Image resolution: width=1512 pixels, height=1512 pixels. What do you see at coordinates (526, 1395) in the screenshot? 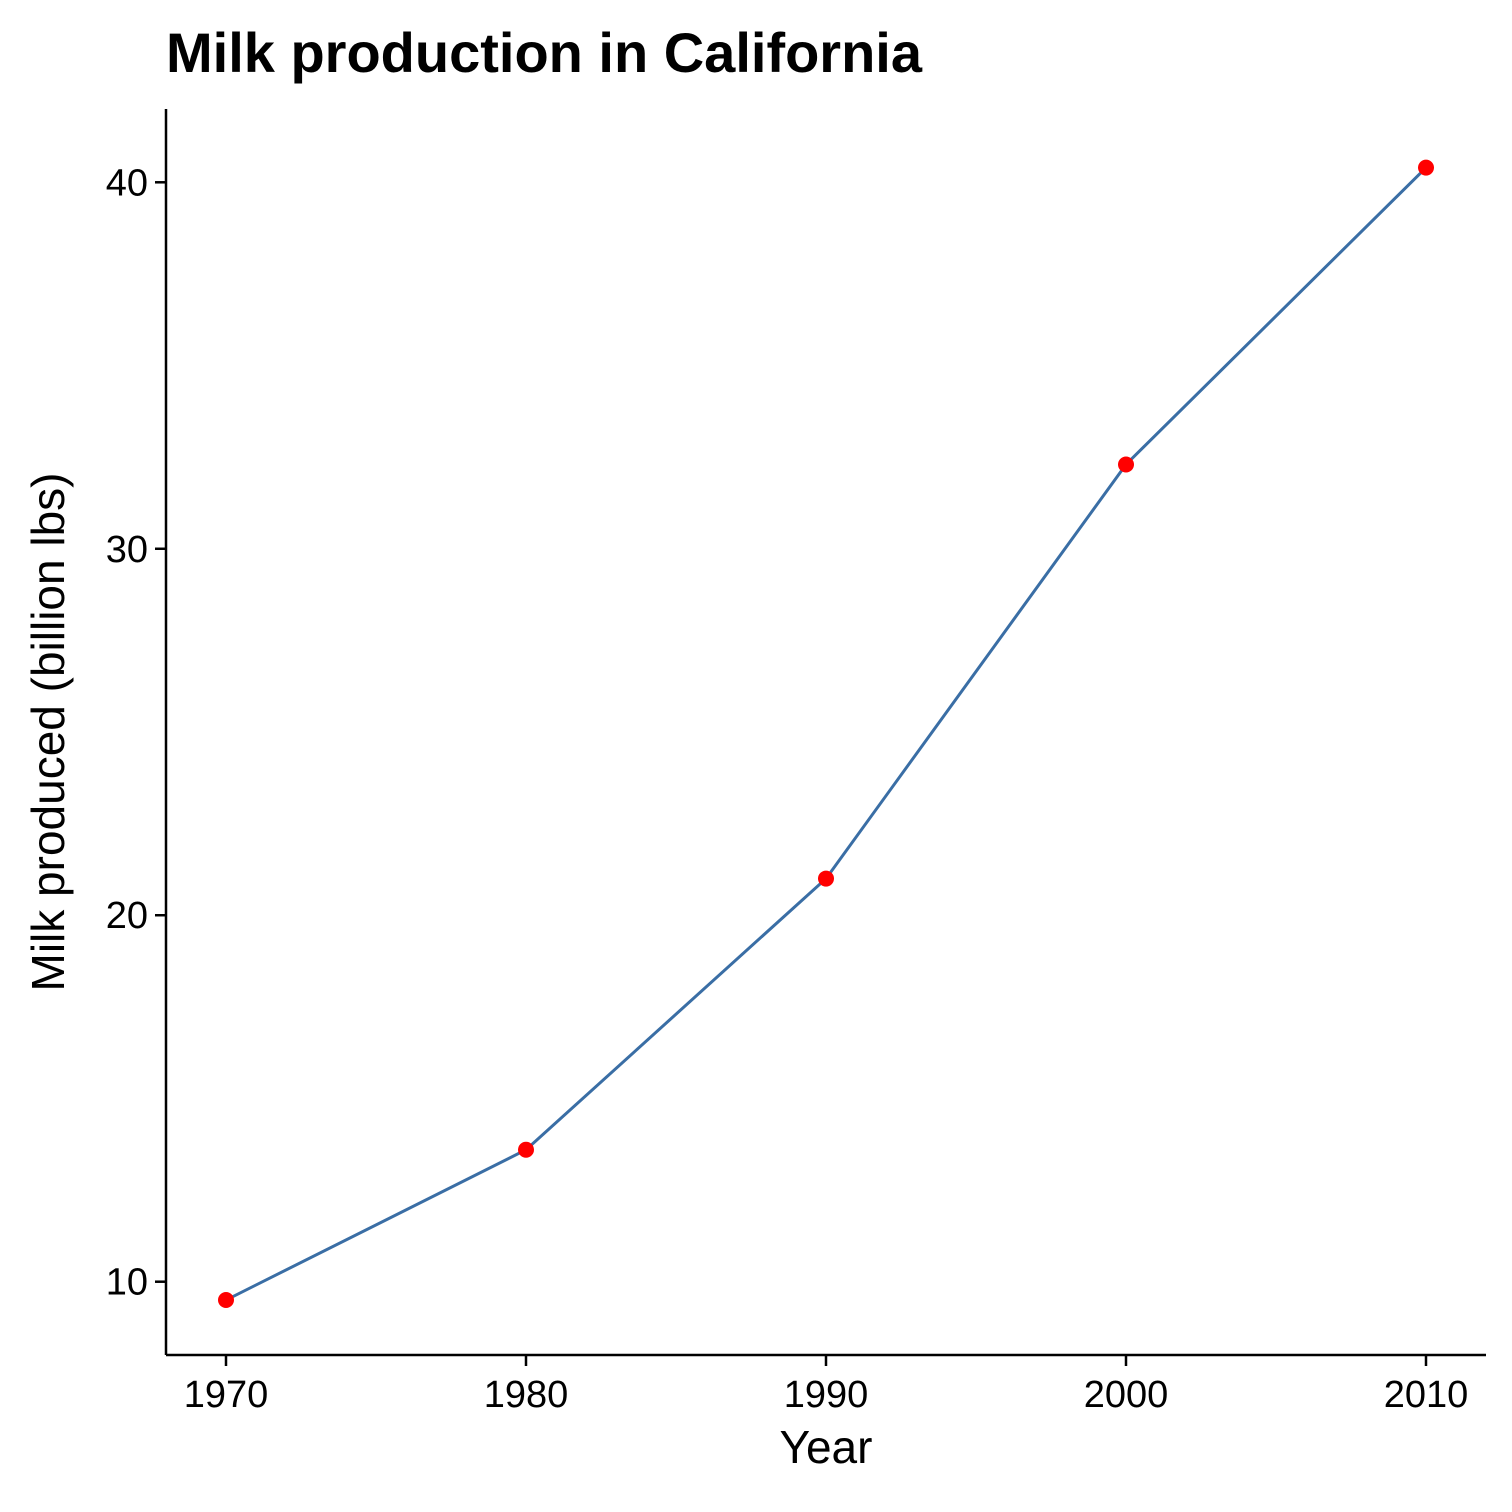
I see `x-tick-label: 1980` at bounding box center [526, 1395].